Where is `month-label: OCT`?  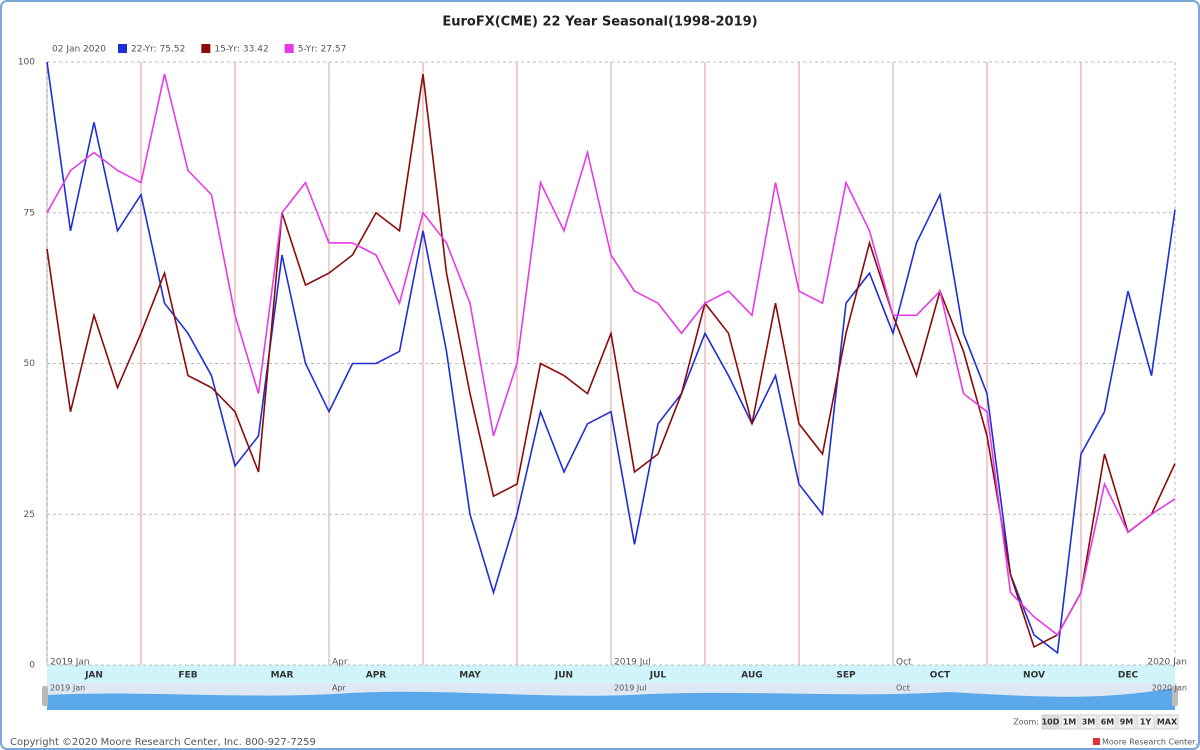
month-label: OCT is located at coordinates (940, 676).